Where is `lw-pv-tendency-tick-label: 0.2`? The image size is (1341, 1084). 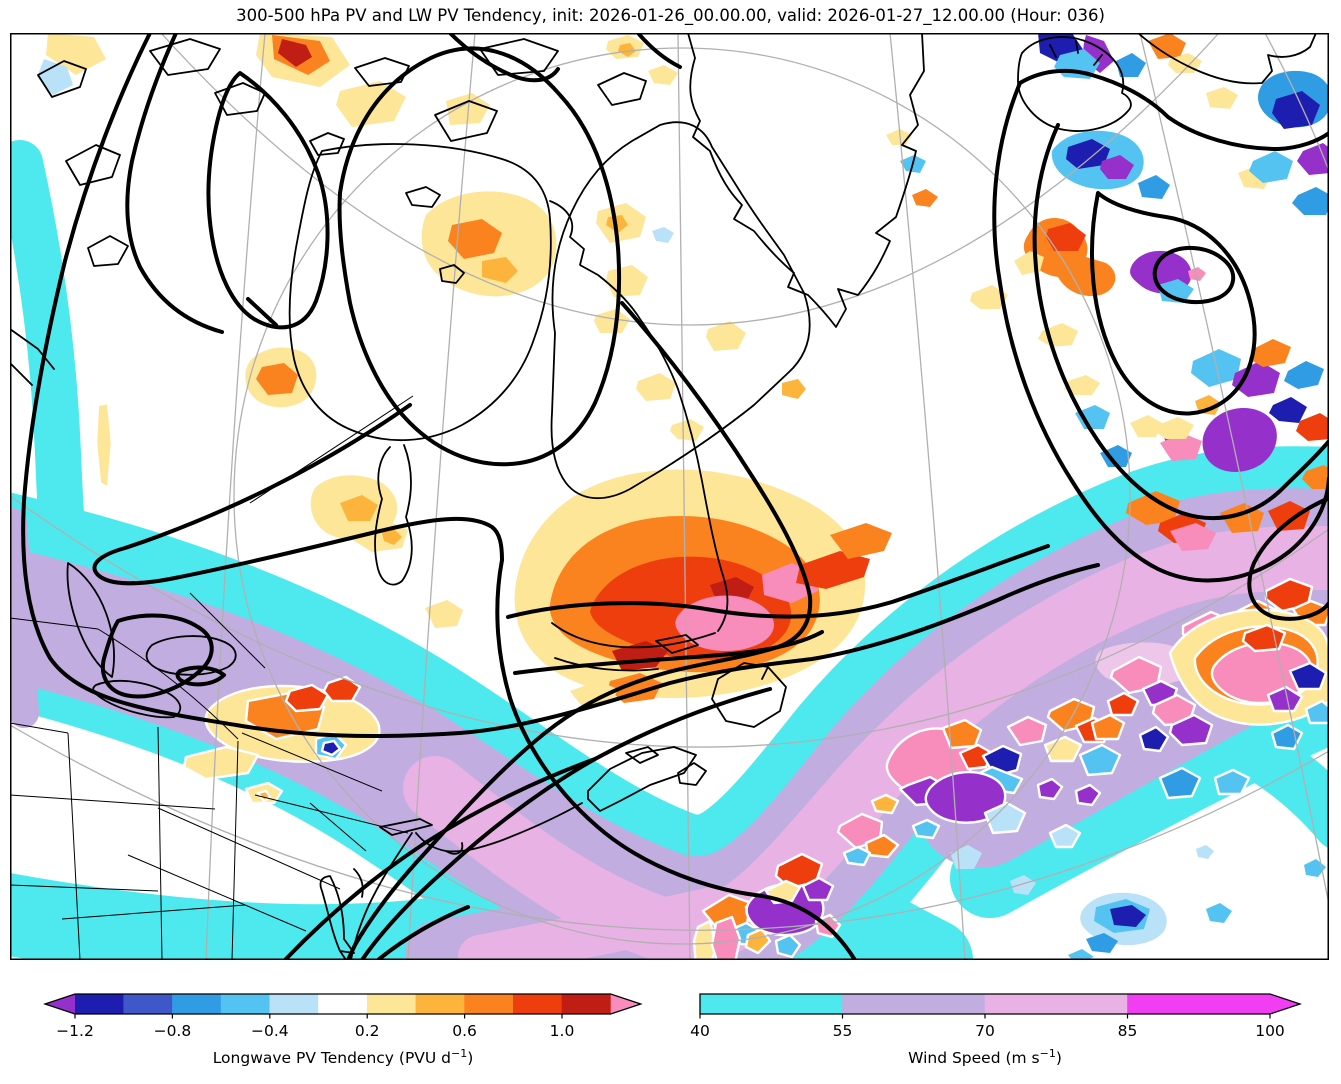
lw-pv-tendency-tick-label: 0.2 is located at coordinates (367, 1031).